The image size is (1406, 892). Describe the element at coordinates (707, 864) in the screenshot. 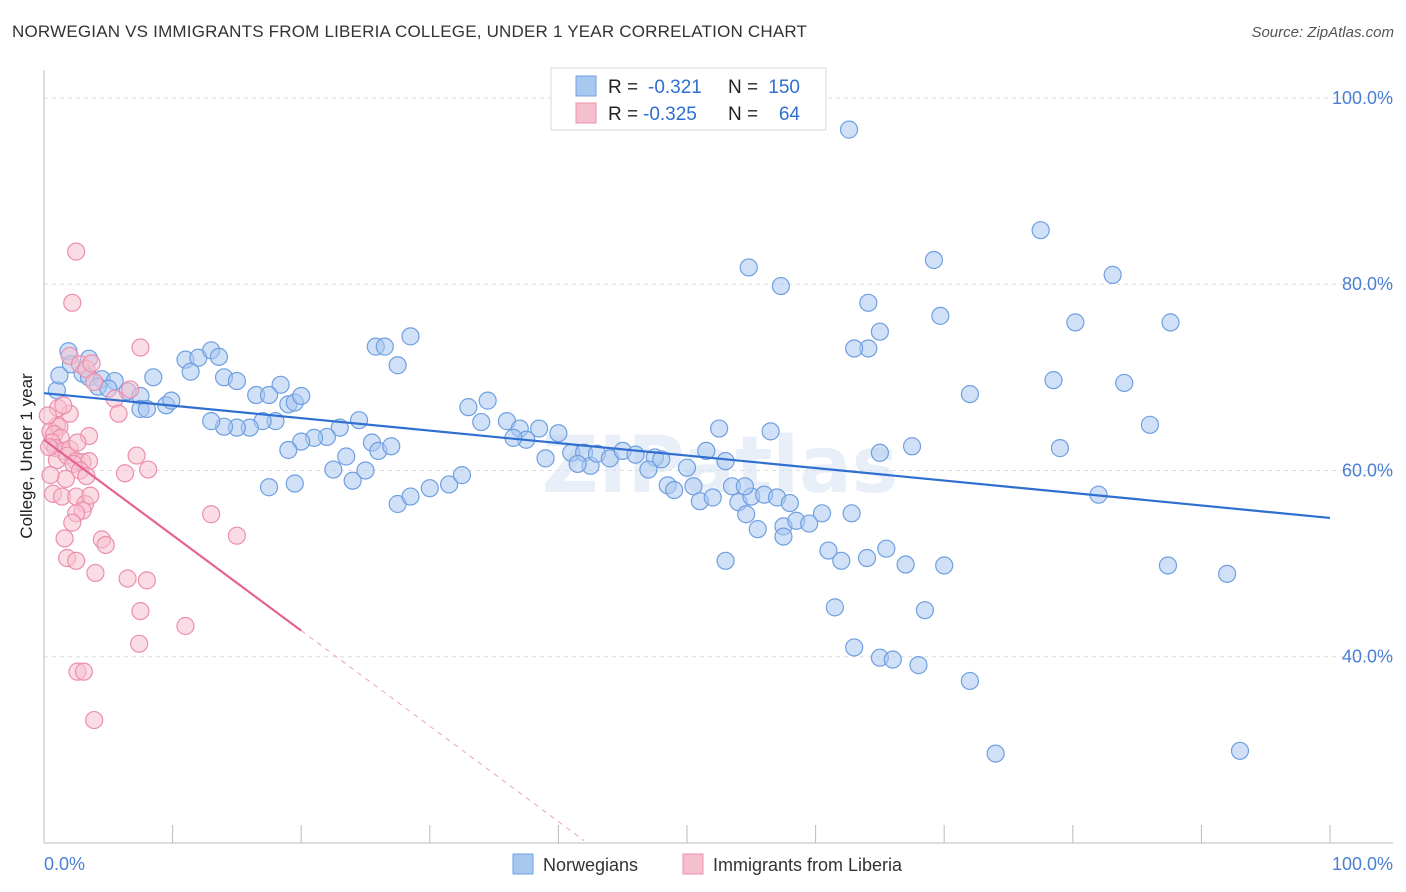

I see `series-legend: Norwegians Immigrants from Liberia` at that location.